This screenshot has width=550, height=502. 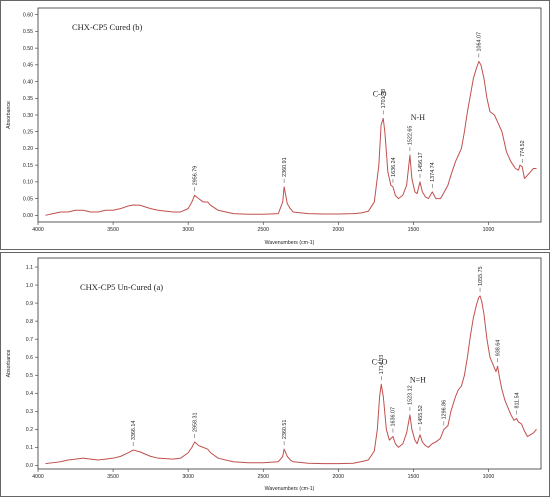 What do you see at coordinates (29, 394) in the screenshot?
I see `y-tick-label: 0.4` at bounding box center [29, 394].